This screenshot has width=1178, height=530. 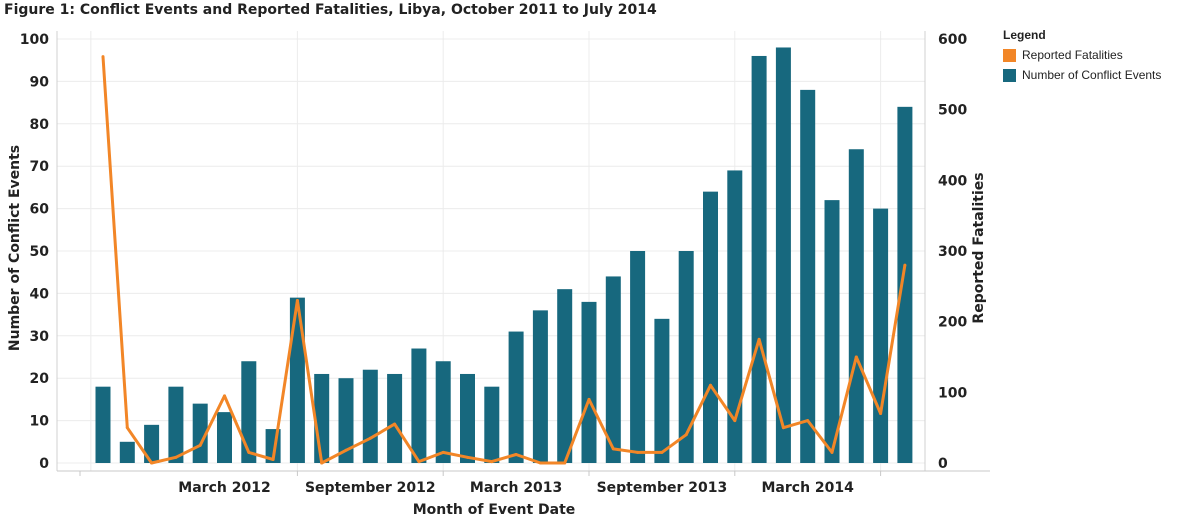 I want to click on left-tick-label: 50, so click(x=40, y=252).